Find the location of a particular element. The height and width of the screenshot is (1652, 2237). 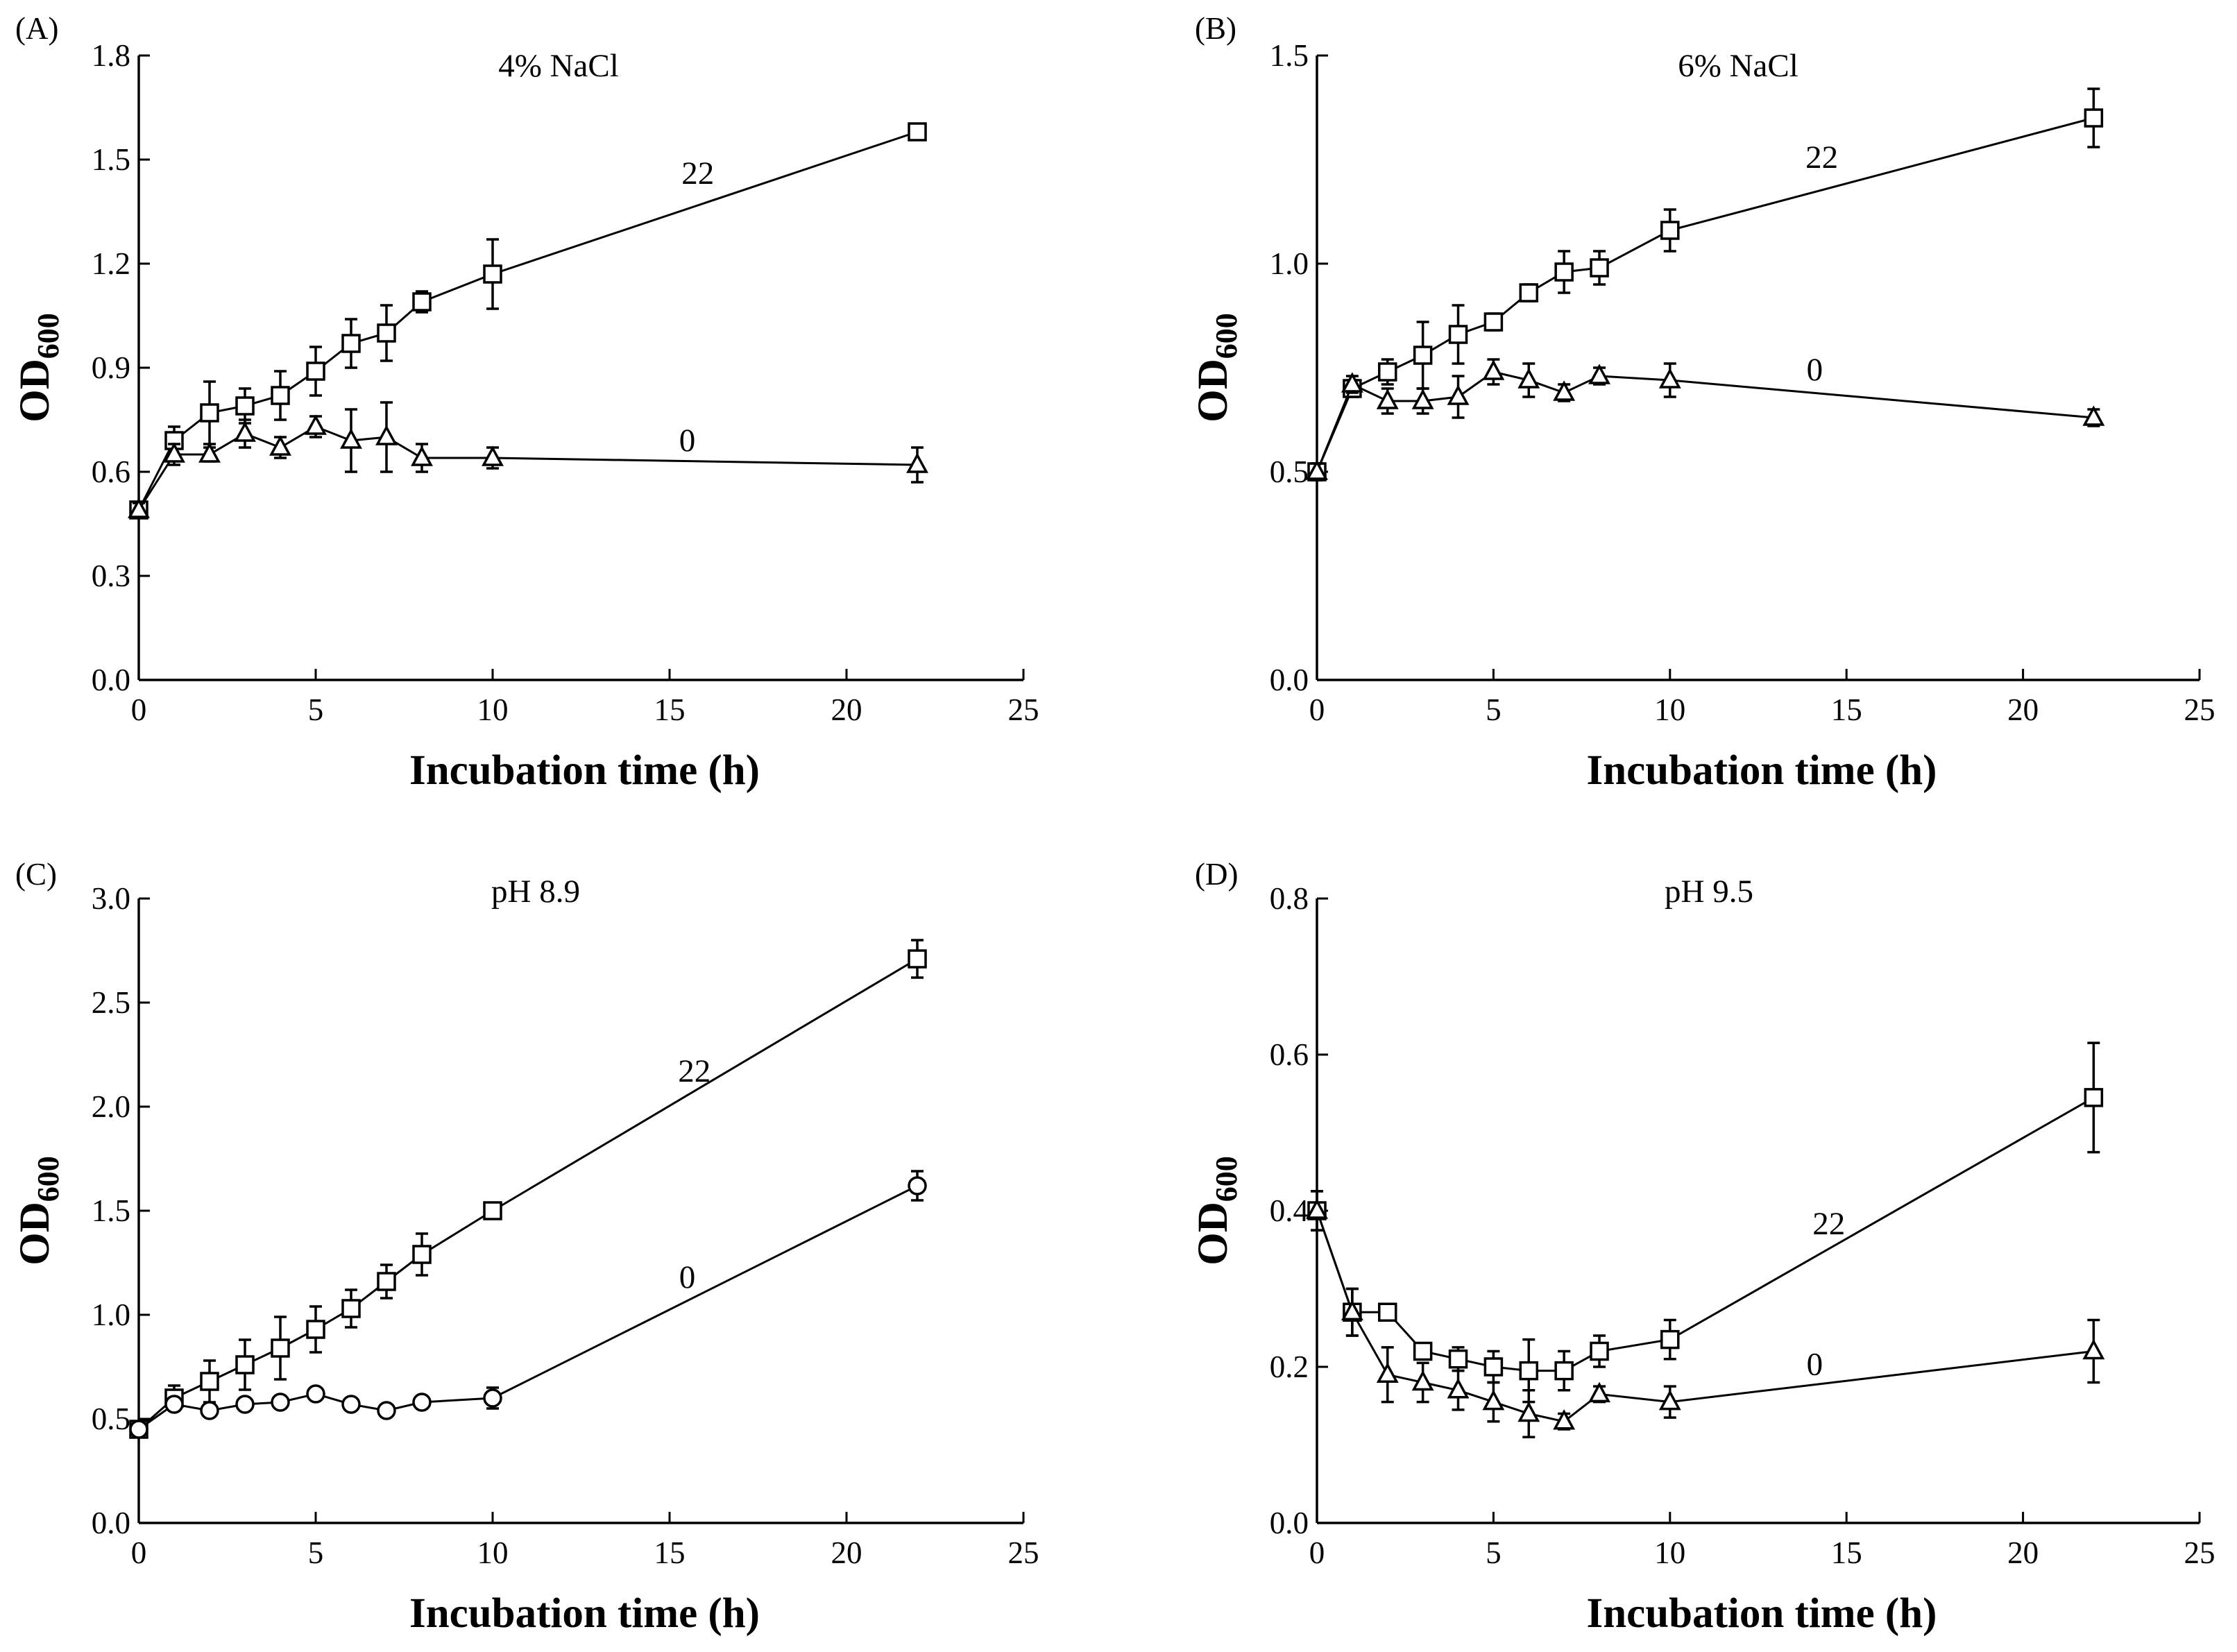

y-tick-label: 0.9 is located at coordinates (111, 367).